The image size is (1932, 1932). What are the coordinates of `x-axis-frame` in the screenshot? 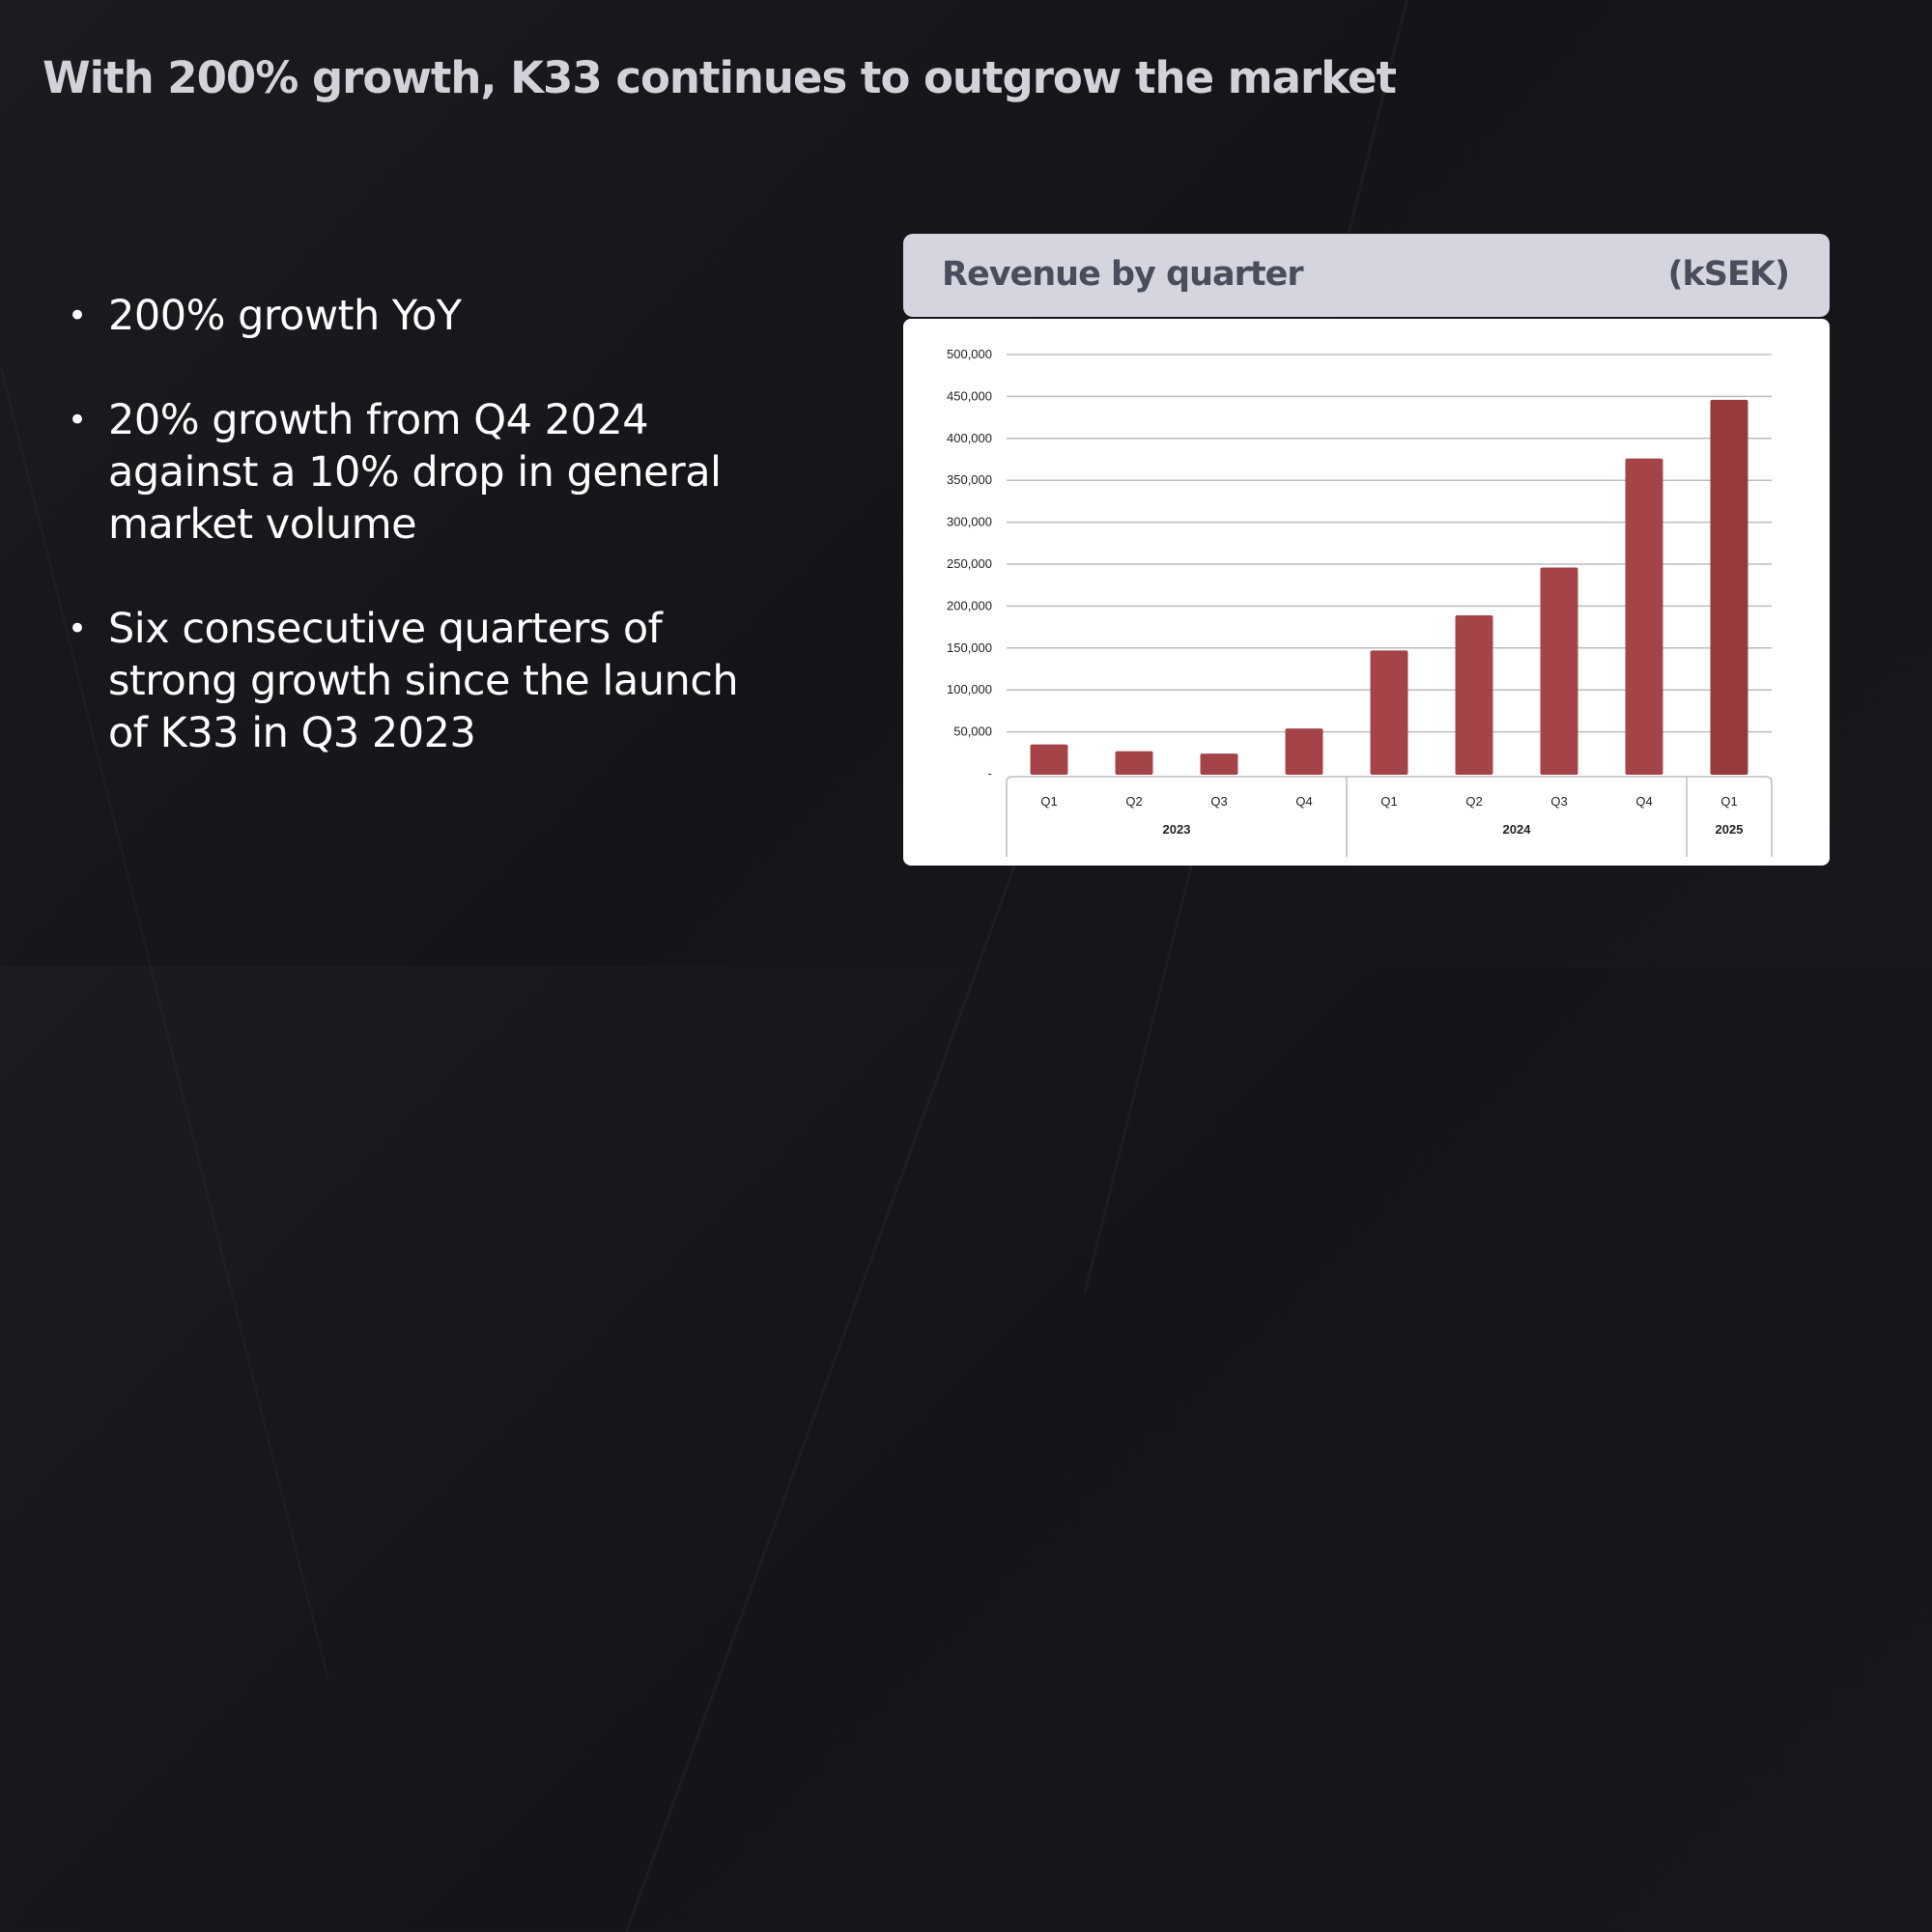 It's located at (1389, 816).